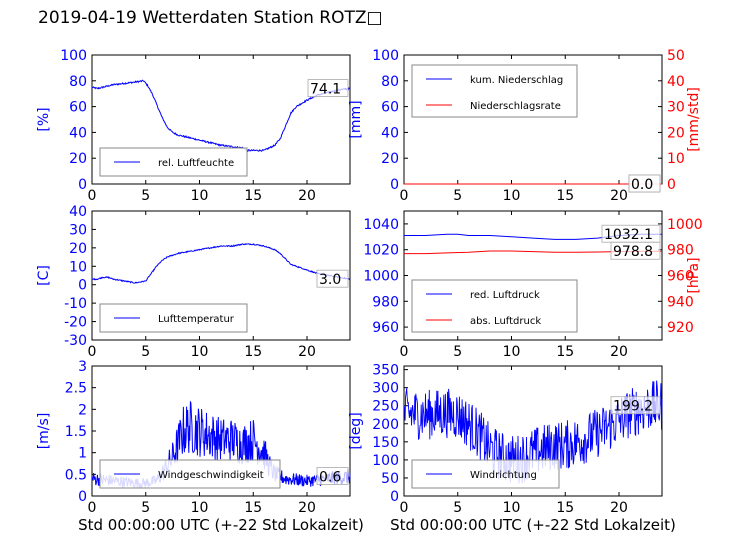 Image resolution: width=736 pixels, height=552 pixels. Describe the element at coordinates (390, 82) in the screenshot. I see `precipitation-ytick-label: 80` at that location.